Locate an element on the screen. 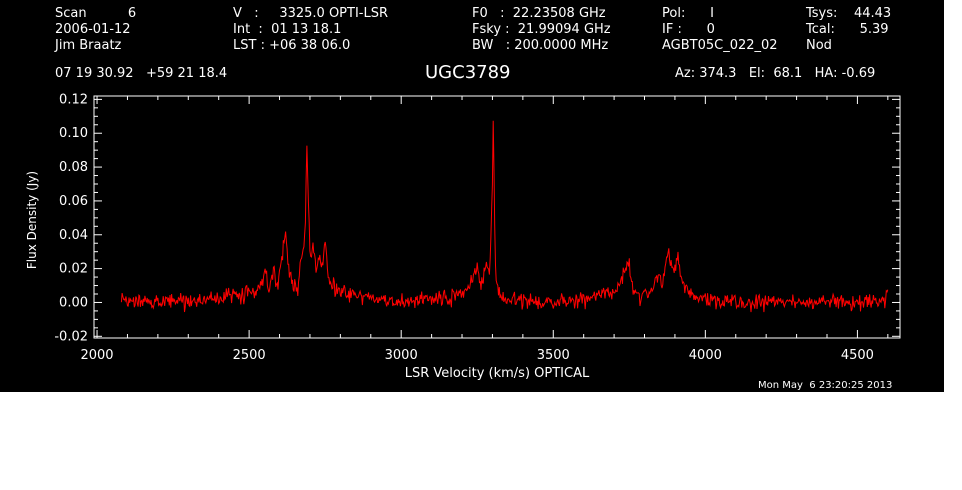 The width and height of the screenshot is (962, 490). source-title: UGC3789 is located at coordinates (468, 72).